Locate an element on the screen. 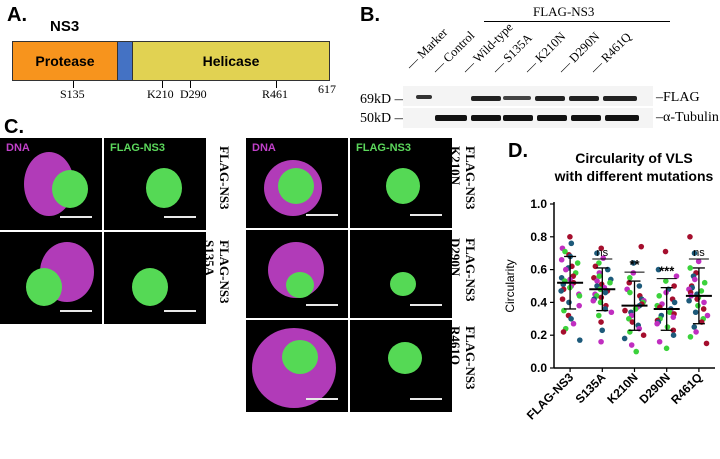 The height and width of the screenshot is (459, 720). x-tick-label: D290N is located at coordinates (655, 388).